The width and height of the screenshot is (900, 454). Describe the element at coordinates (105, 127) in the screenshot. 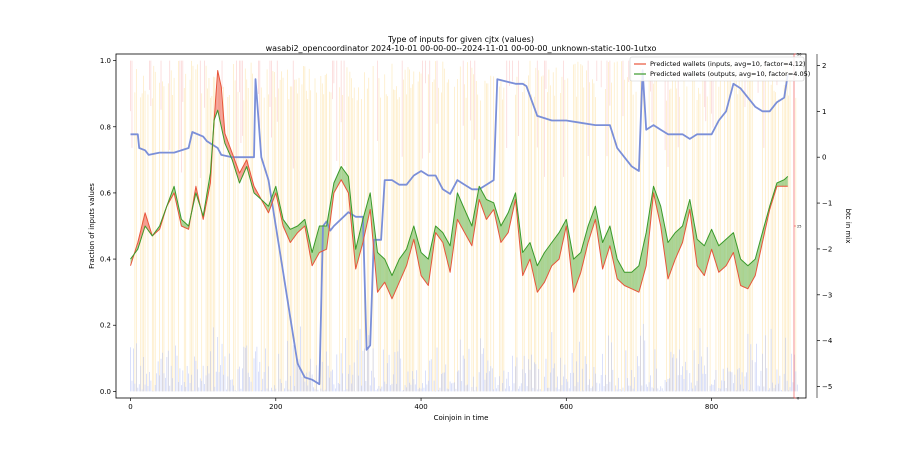

I see `y-tick-label: 0.8` at that location.